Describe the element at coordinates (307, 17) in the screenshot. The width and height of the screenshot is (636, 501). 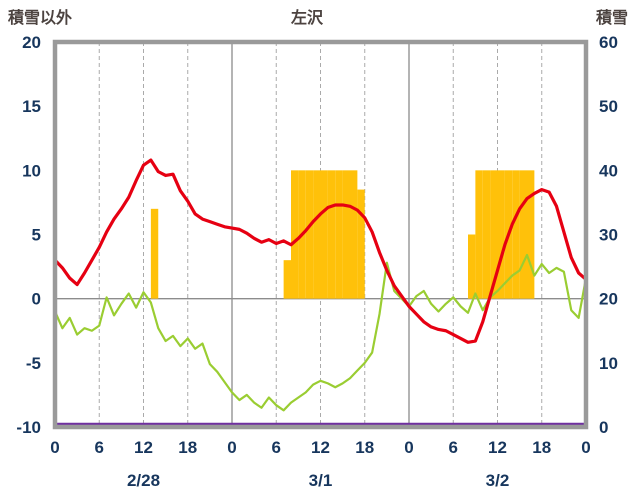
I see `chart-title: 左沢` at that location.